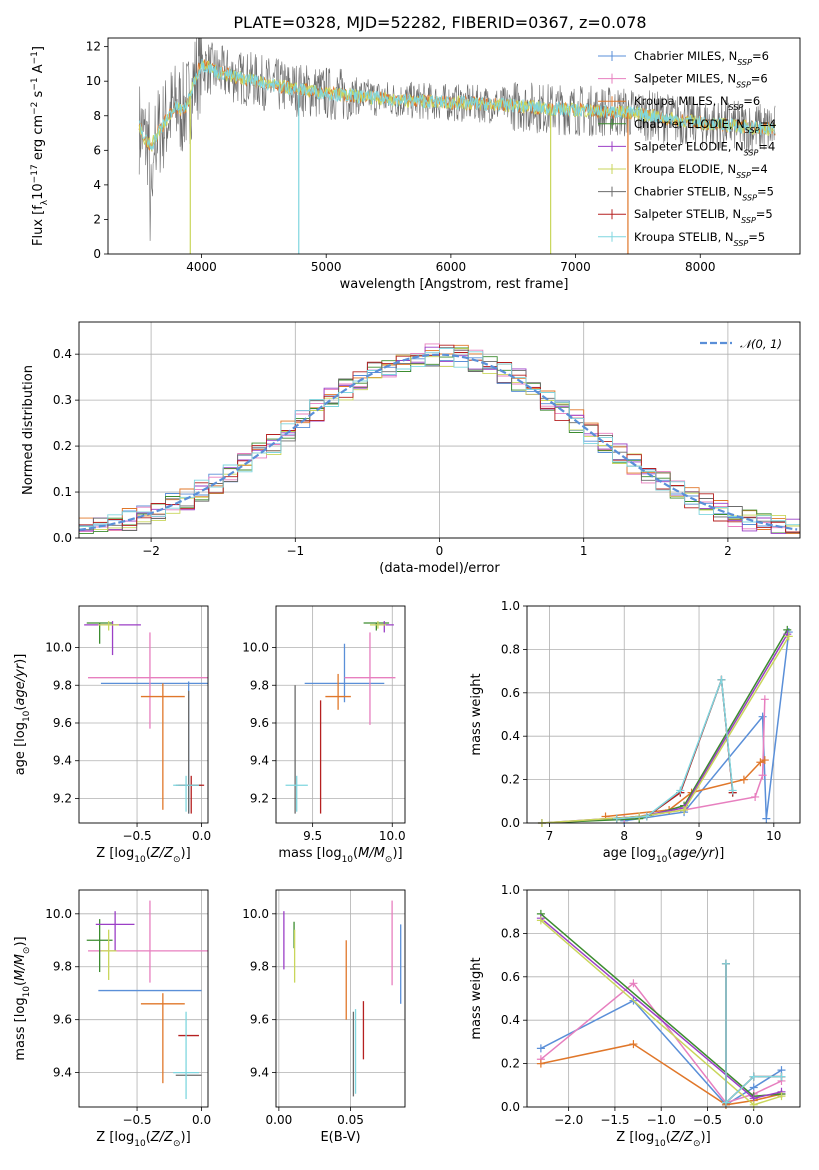  What do you see at coordinates (454, 284) in the screenshot?
I see `spectrum-x-label: wavelength [Angstrom, rest frame]` at bounding box center [454, 284].